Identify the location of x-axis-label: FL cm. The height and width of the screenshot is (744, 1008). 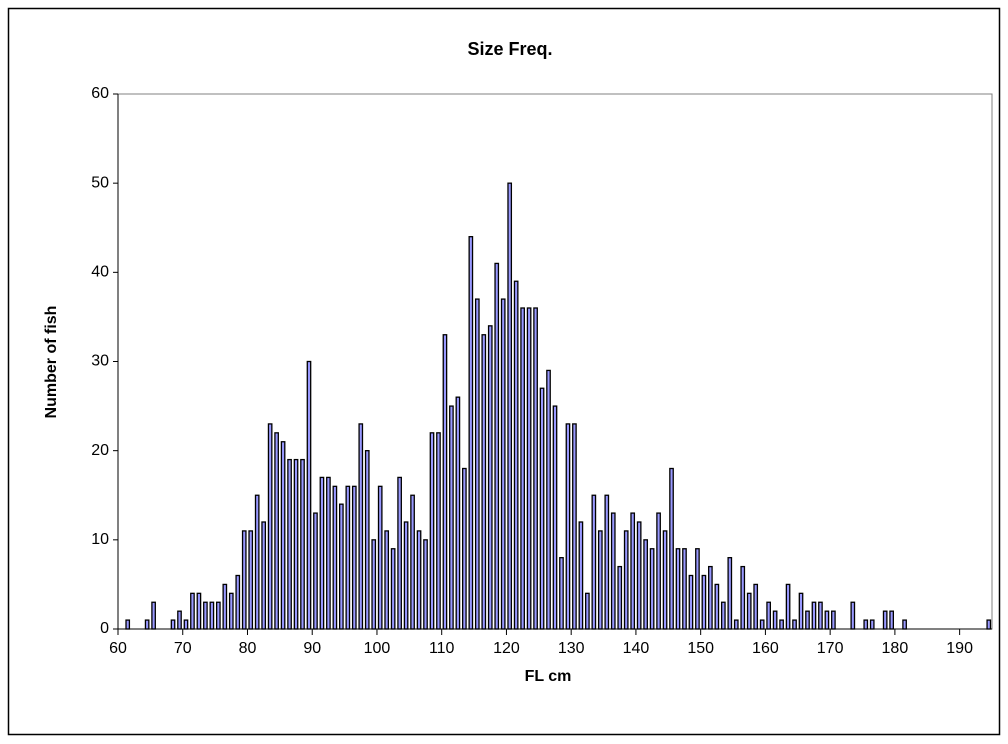
(548, 676).